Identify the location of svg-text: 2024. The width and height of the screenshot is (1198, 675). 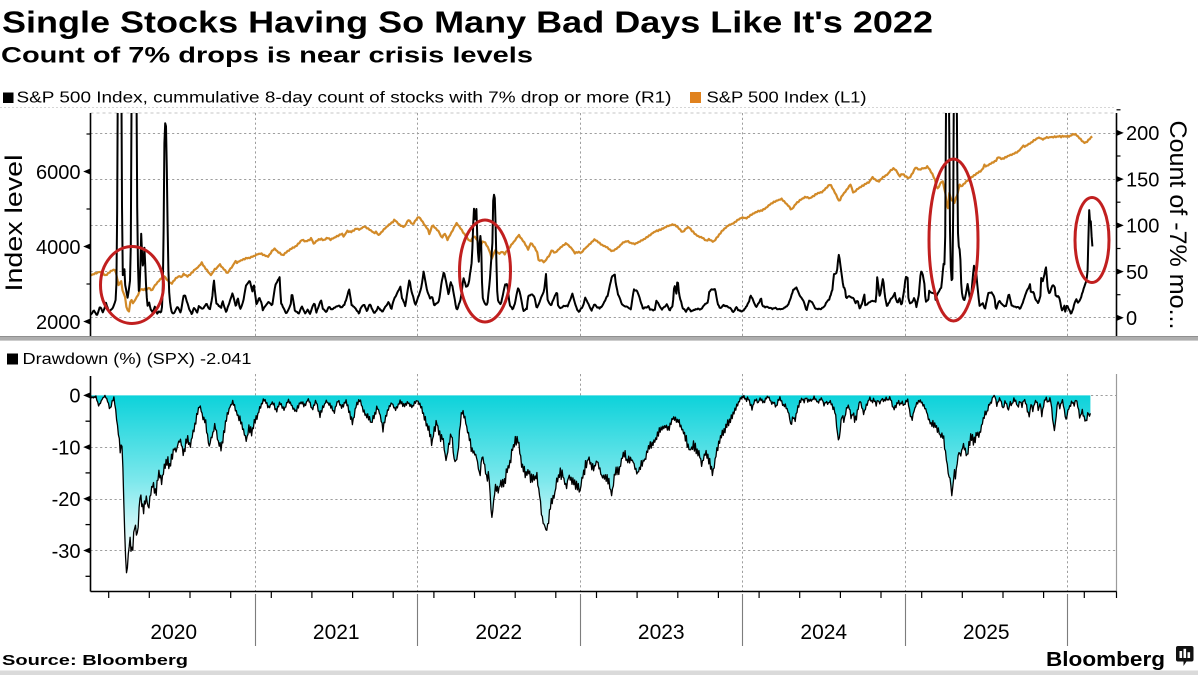
(823, 632).